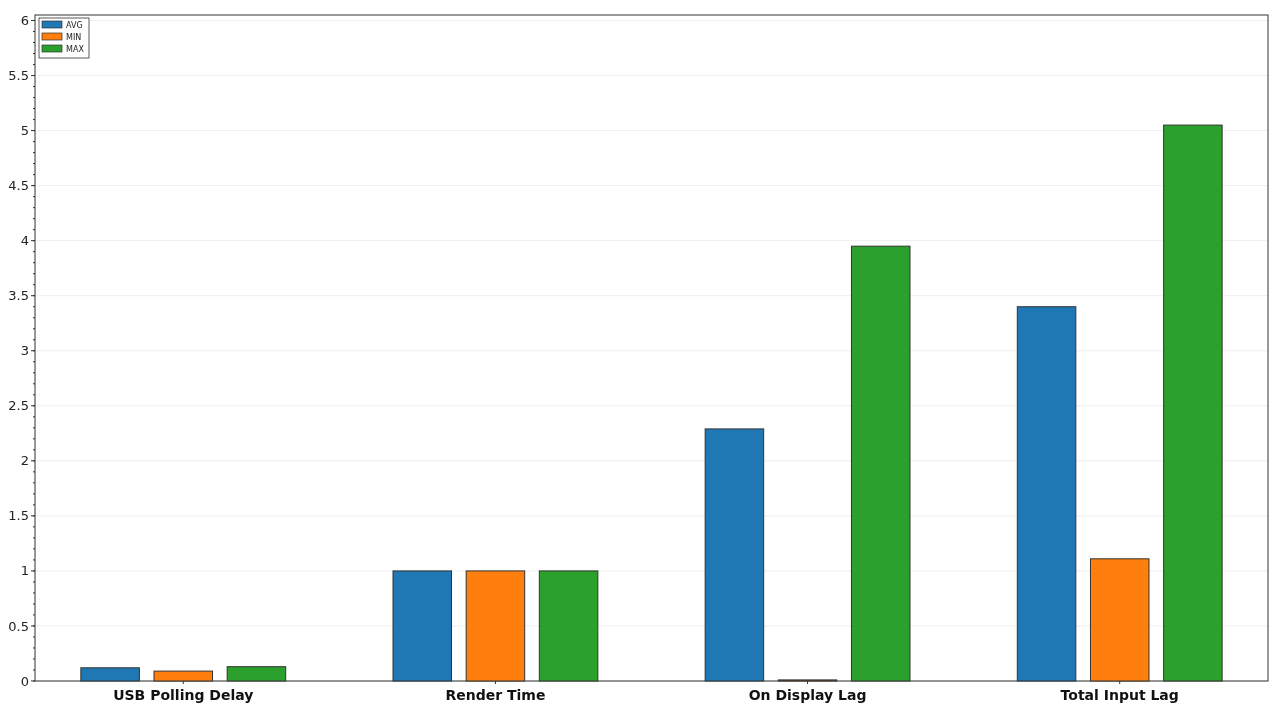 Image resolution: width=1280 pixels, height=720 pixels. I want to click on x-tick-label: Render Time, so click(495, 695).